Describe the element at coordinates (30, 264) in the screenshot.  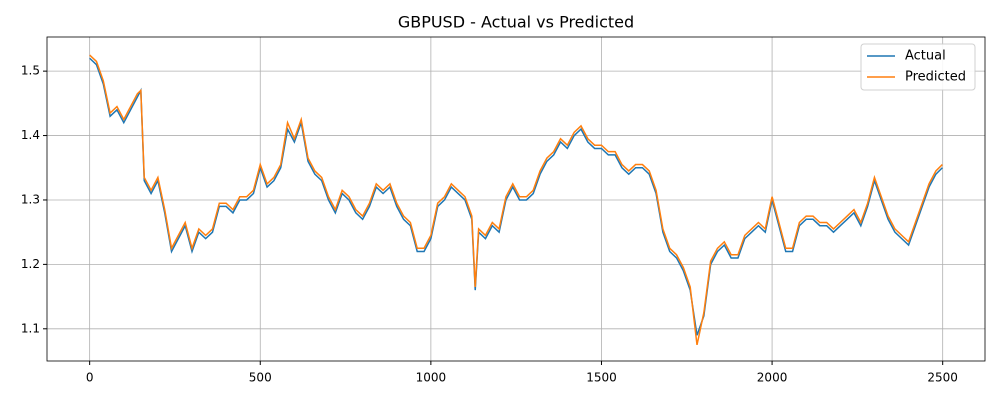
I see `y-tick-label: 1.2` at that location.